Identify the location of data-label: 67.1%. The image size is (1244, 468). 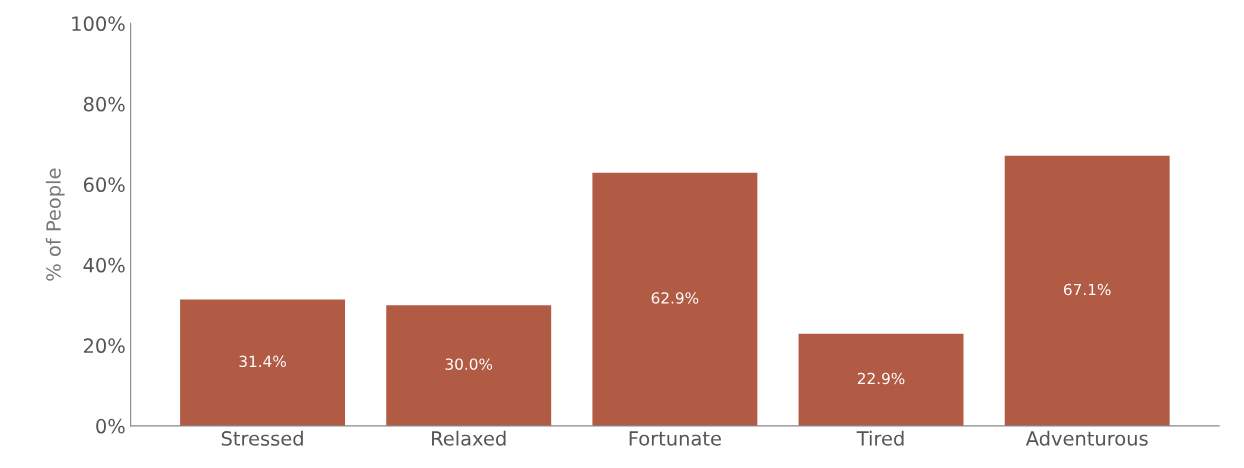
(1087, 289).